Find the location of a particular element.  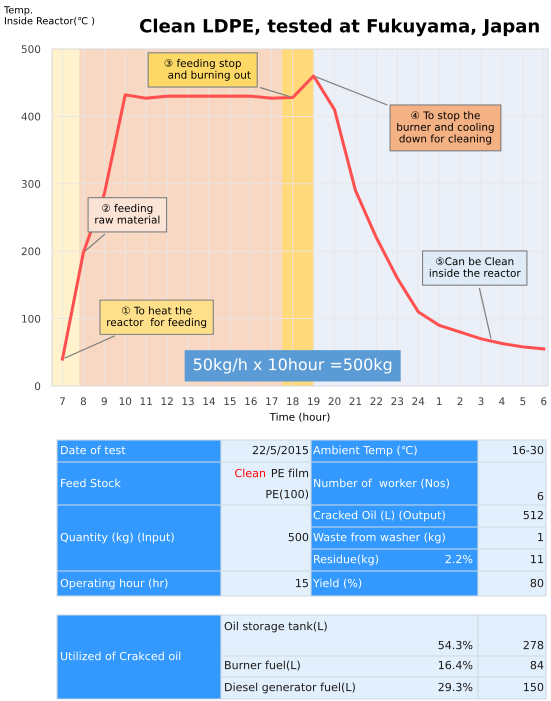

x-tick-label: 6 is located at coordinates (543, 401).